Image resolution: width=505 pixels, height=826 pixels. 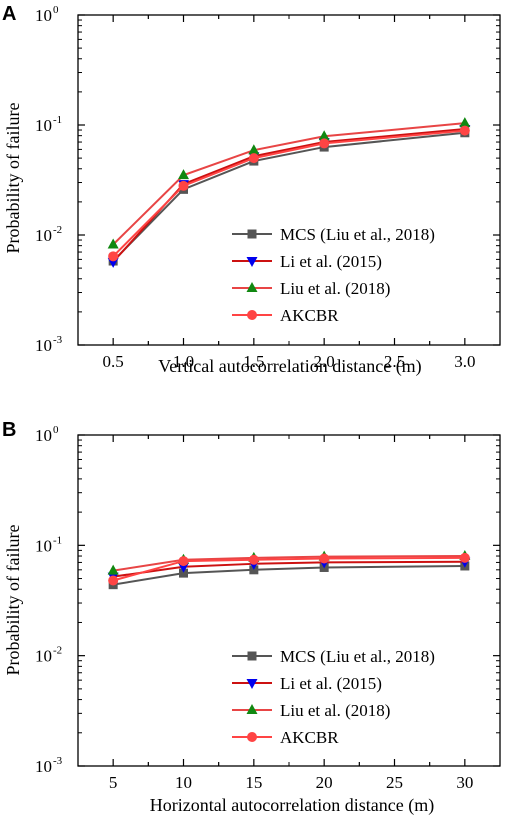 I want to click on x-tick-label: 25, so click(x=394, y=782).